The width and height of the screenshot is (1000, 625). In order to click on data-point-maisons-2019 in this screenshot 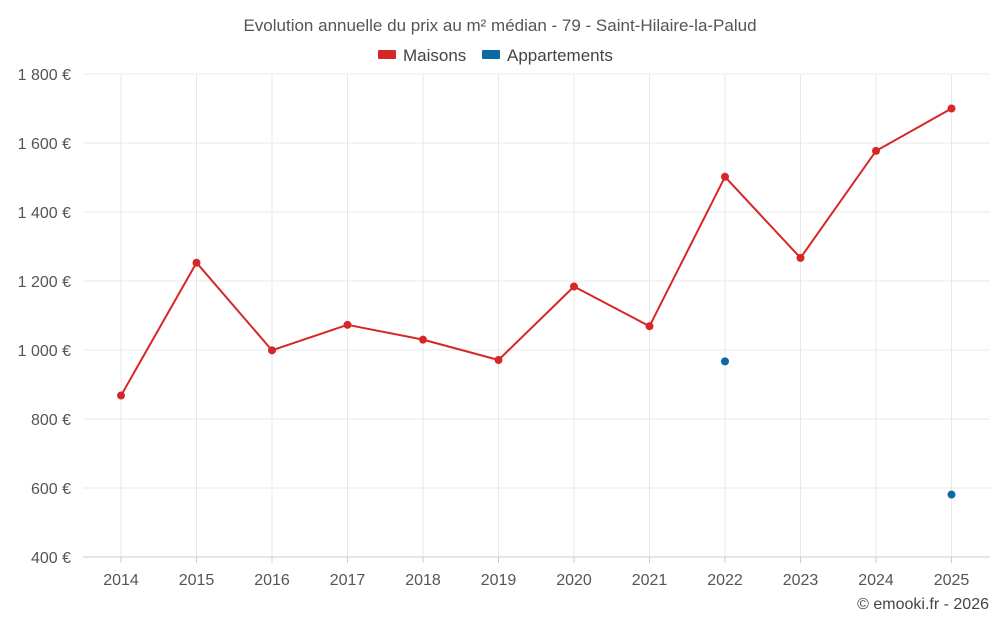, I will do `click(498, 360)`.